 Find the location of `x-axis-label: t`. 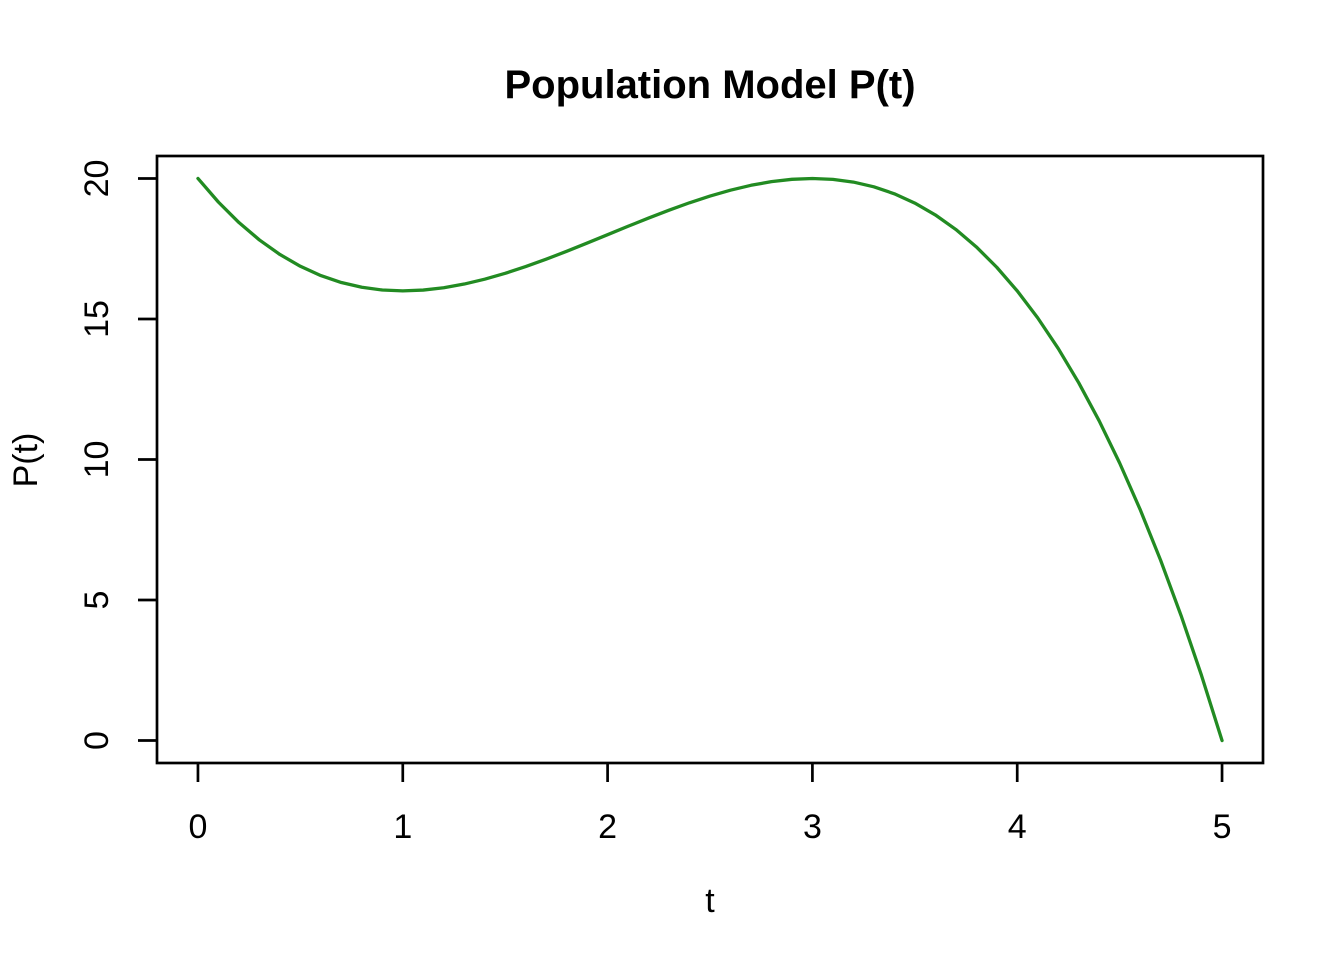

x-axis-label: t is located at coordinates (710, 901).